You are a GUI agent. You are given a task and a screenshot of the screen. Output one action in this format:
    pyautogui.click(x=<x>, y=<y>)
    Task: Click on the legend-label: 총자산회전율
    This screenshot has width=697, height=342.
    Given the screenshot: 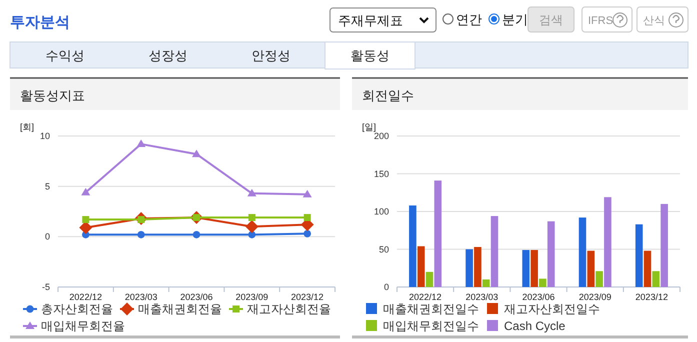 What is the action you would take?
    pyautogui.click(x=77, y=309)
    